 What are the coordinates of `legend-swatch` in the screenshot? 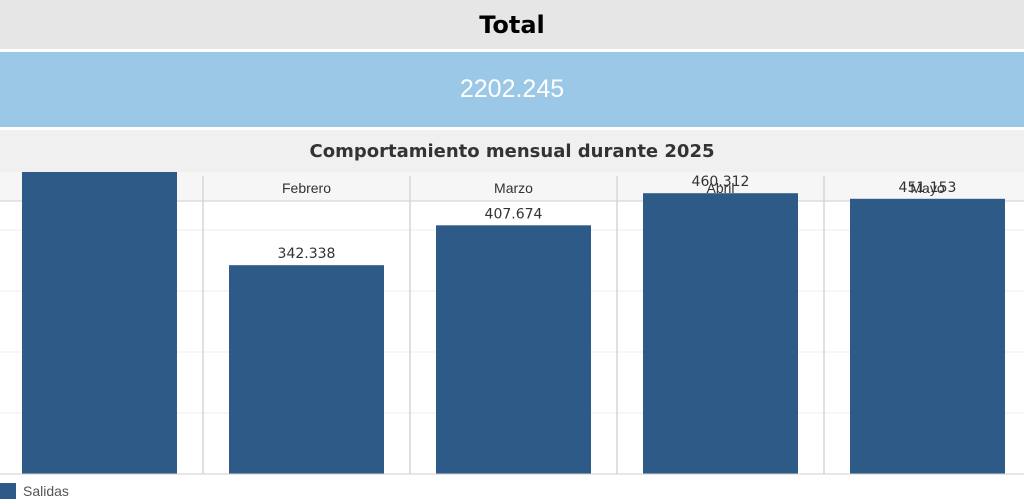 It's located at (8, 491).